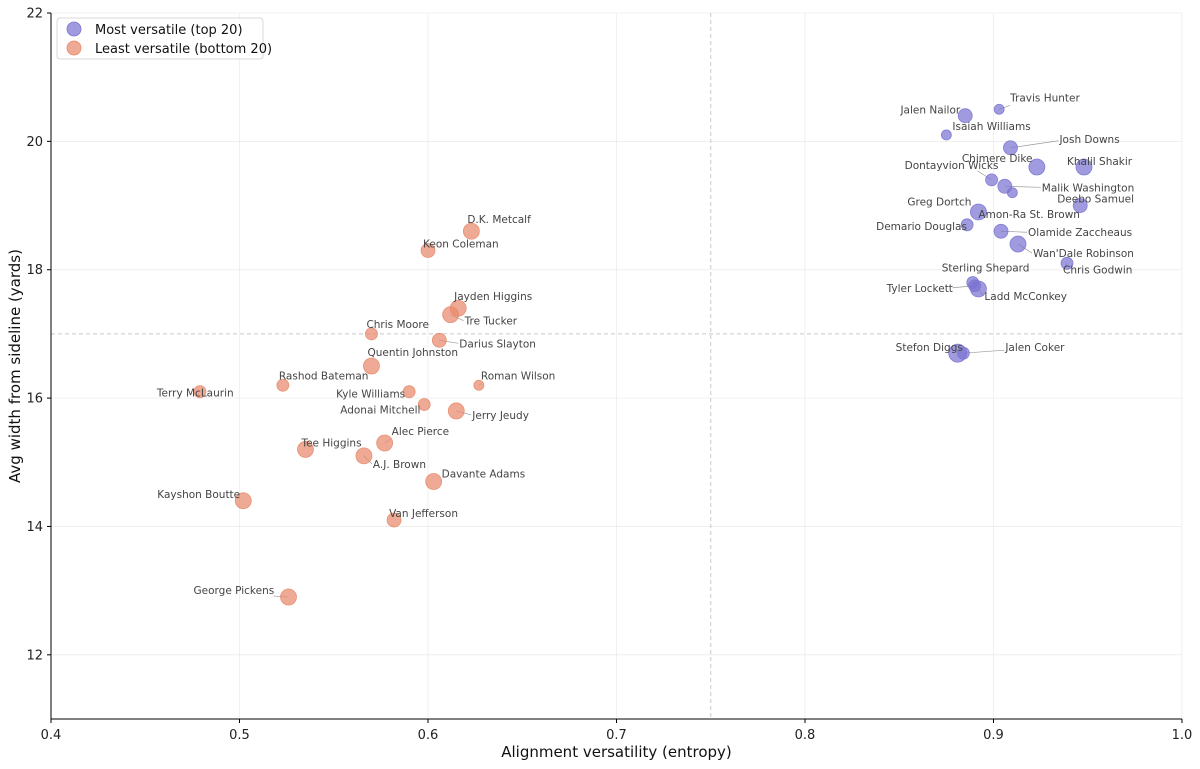 This screenshot has width=1200, height=769. What do you see at coordinates (399, 465) in the screenshot?
I see `point-label: A.J. Brown` at bounding box center [399, 465].